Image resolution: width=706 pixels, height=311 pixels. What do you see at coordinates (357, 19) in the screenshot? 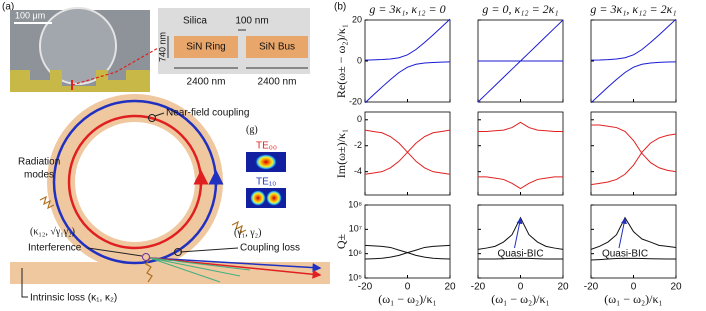
I see `y-tick-label: 20` at bounding box center [357, 19].